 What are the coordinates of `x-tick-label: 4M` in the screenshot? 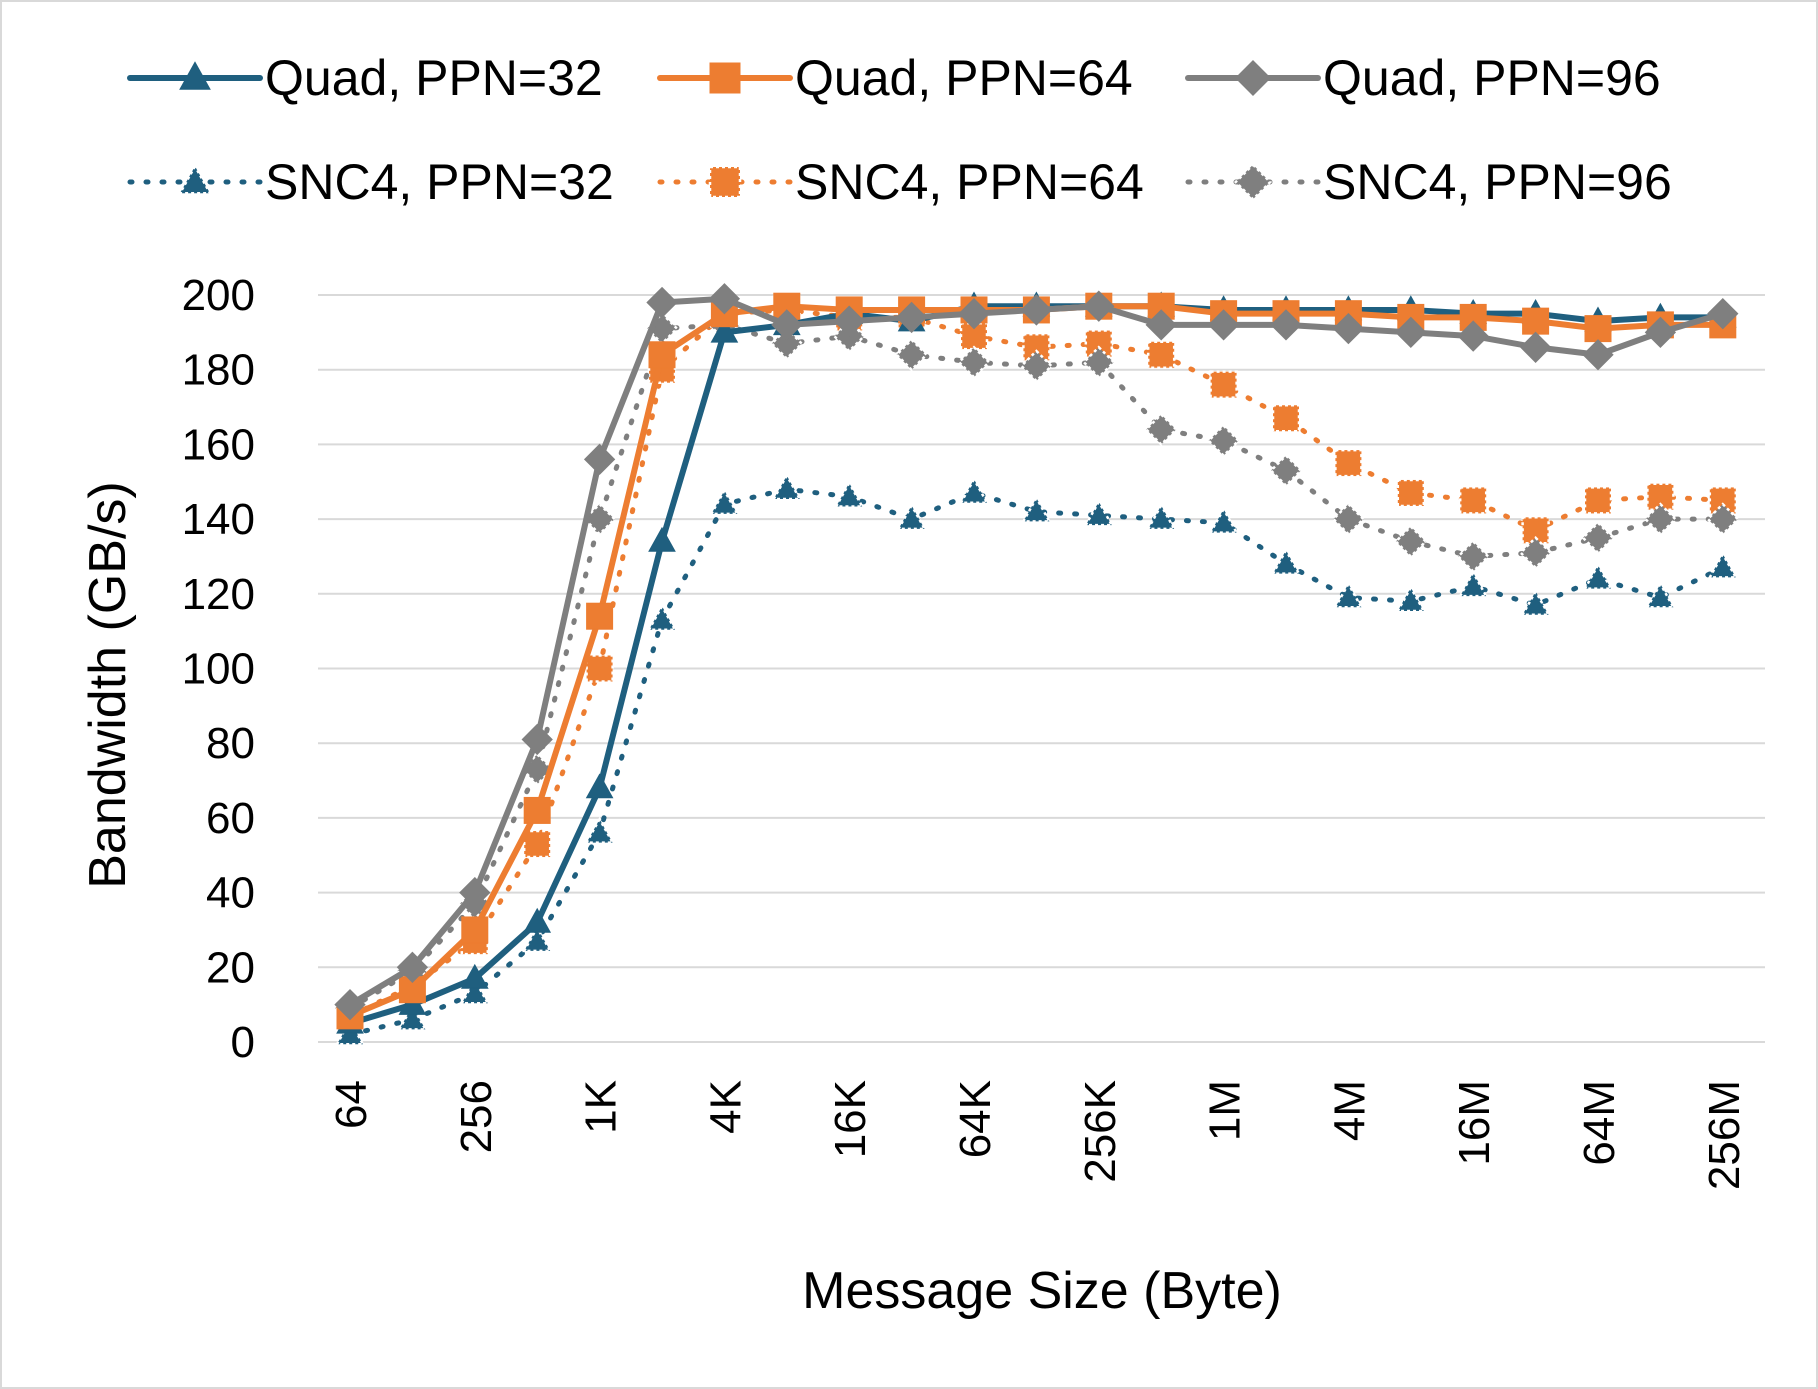 It's located at (1349, 1110).